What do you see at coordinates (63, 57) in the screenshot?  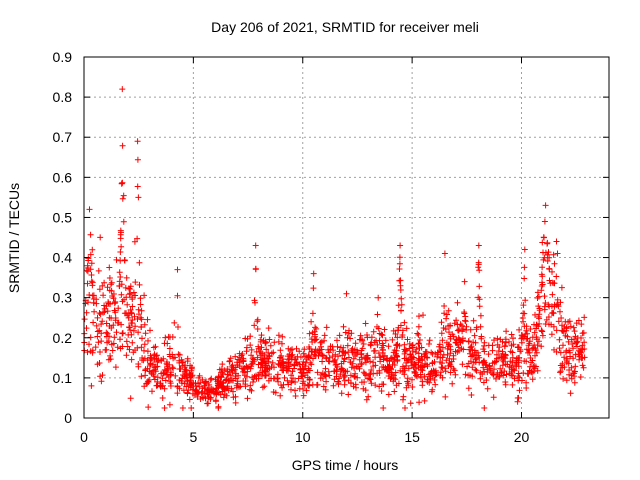 I see `y-tick-label: 0.9` at bounding box center [63, 57].